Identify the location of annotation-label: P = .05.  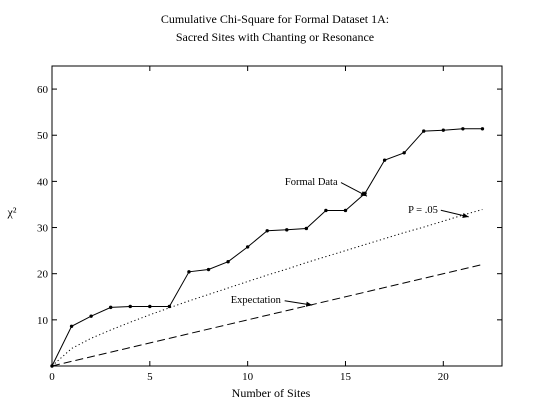
(423, 210).